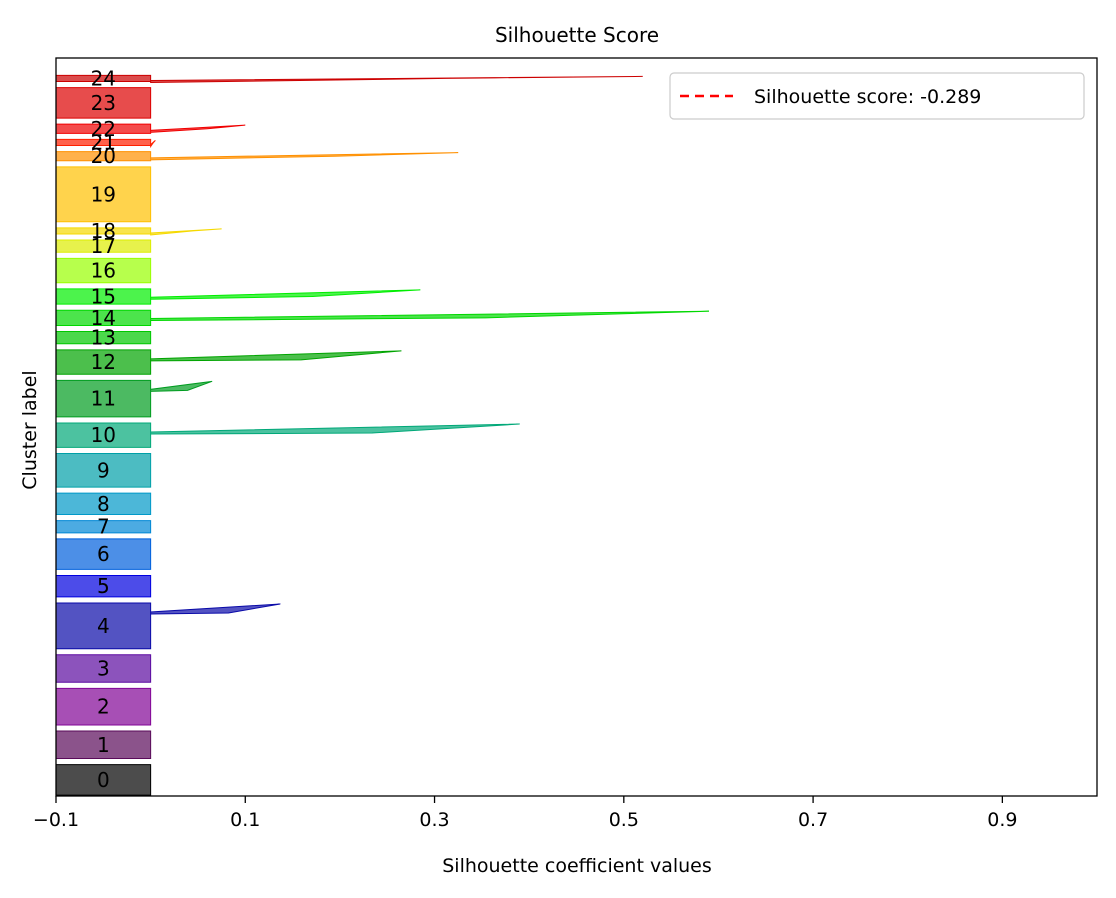 Image resolution: width=1116 pixels, height=898 pixels. I want to click on cluster-label-15: 15, so click(103, 296).